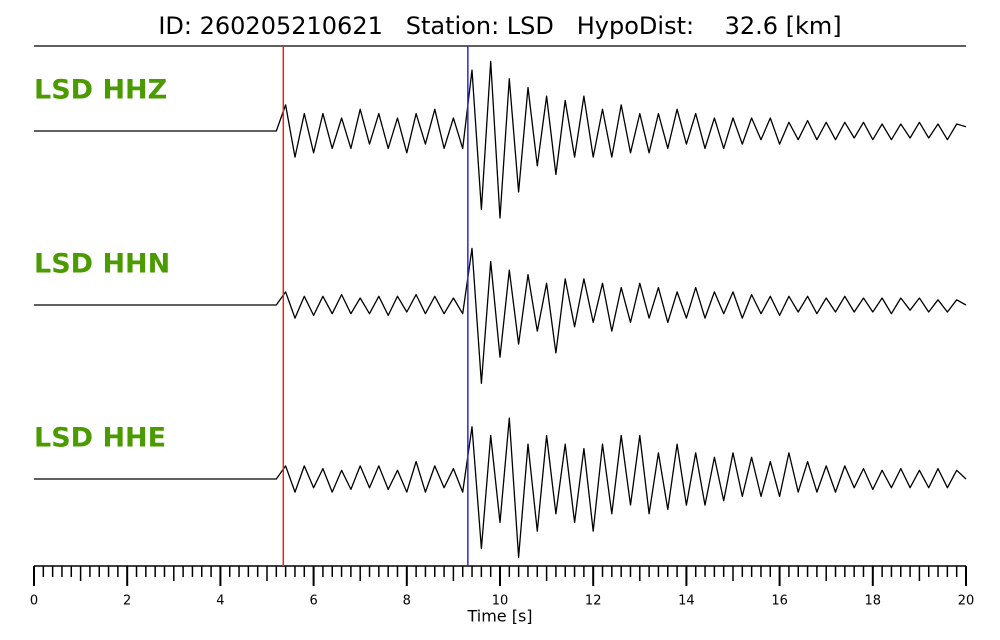 This screenshot has height=640, width=1000. I want to click on x-tick-label: 12, so click(593, 601).